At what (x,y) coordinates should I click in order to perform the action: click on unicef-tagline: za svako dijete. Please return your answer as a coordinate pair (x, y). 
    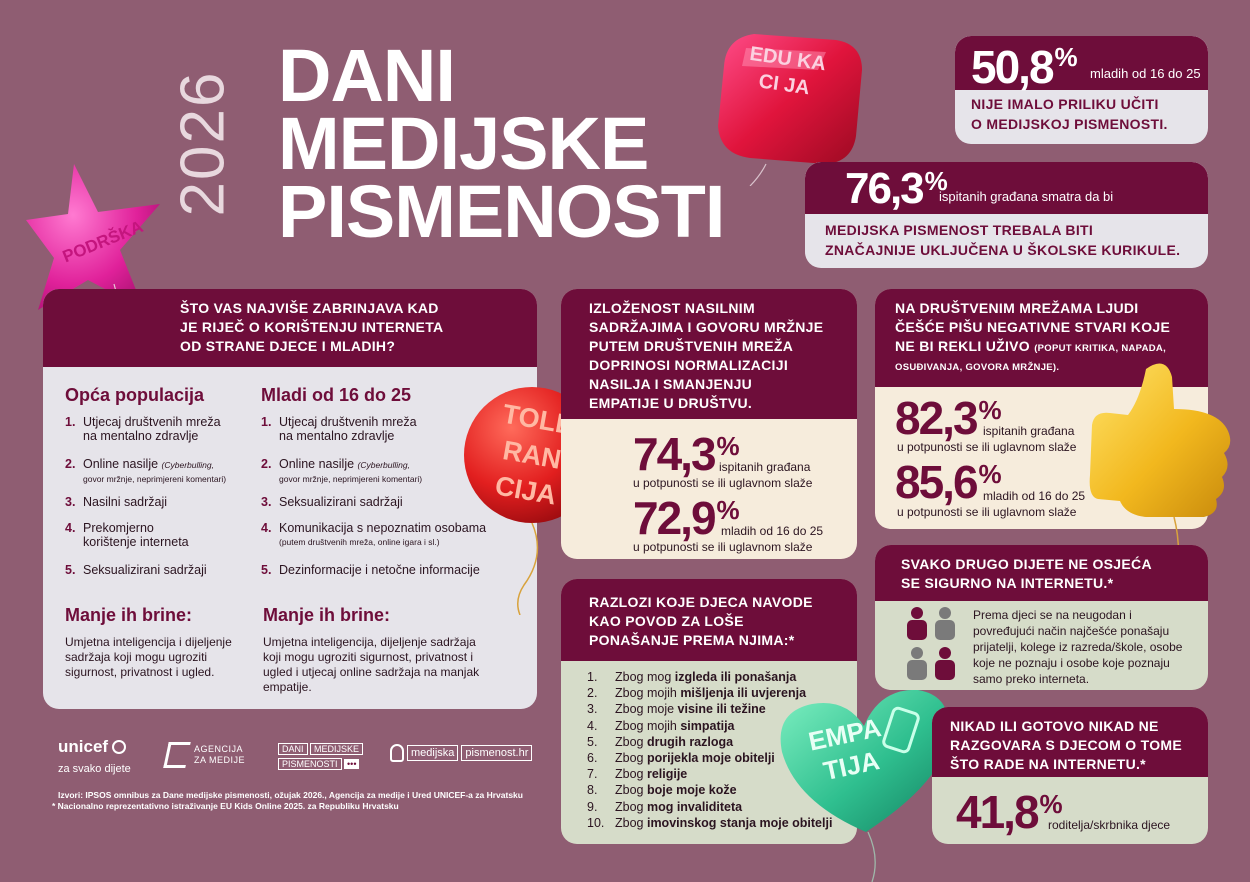
    Looking at the image, I should click on (94, 769).